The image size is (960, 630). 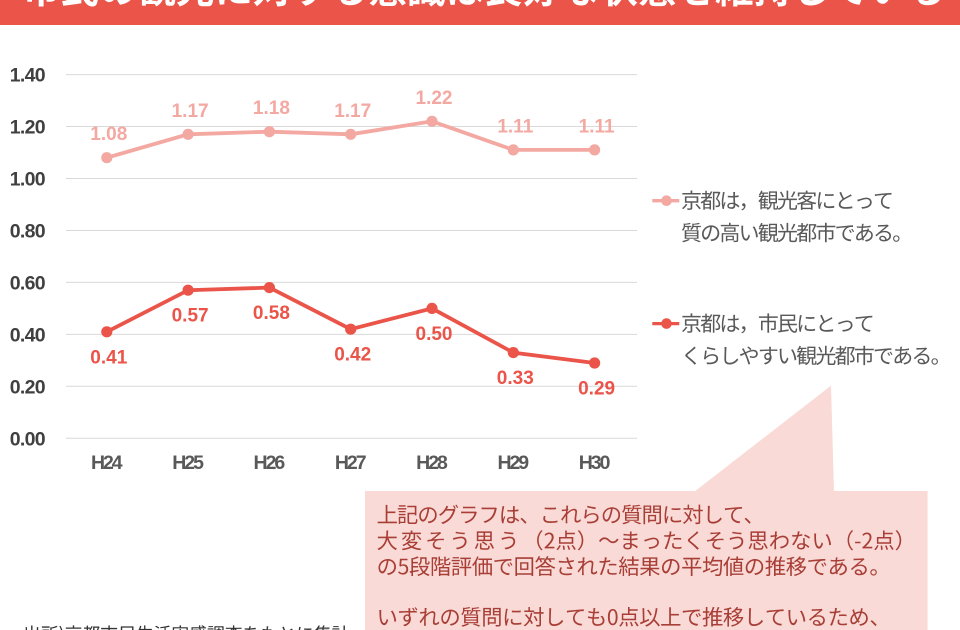 What do you see at coordinates (108, 134) in the screenshot?
I see `svg-text: 1.08` at bounding box center [108, 134].